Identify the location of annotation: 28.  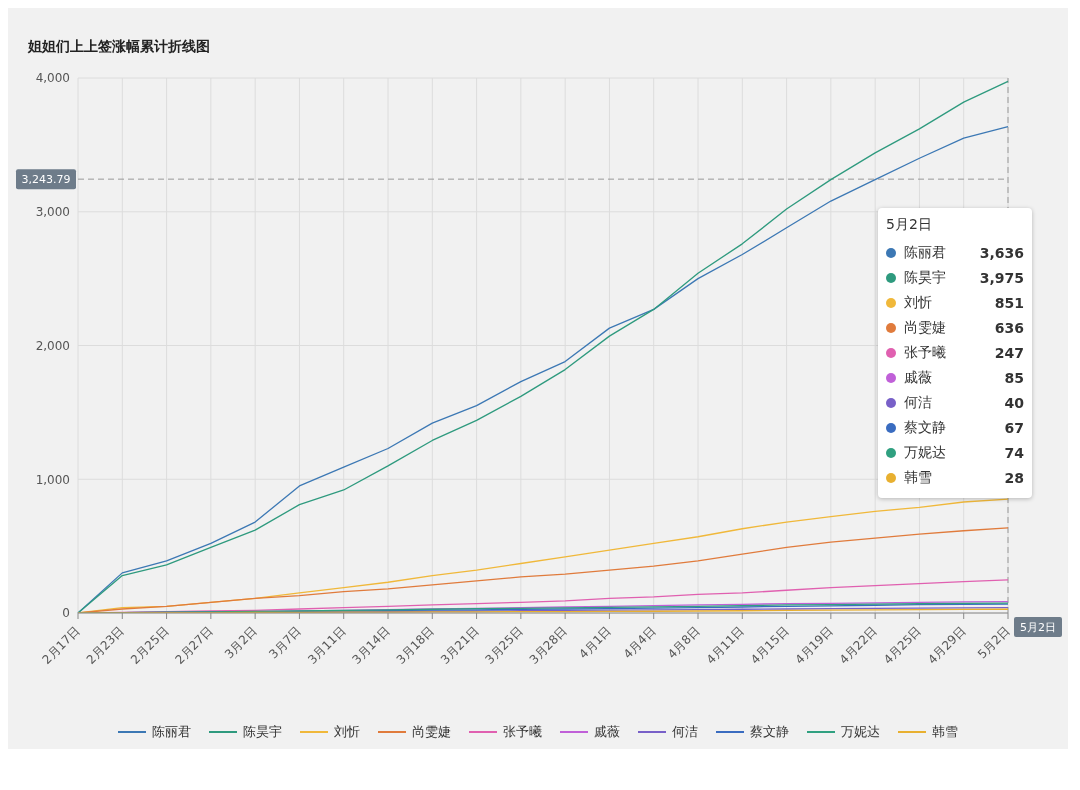
(1014, 477).